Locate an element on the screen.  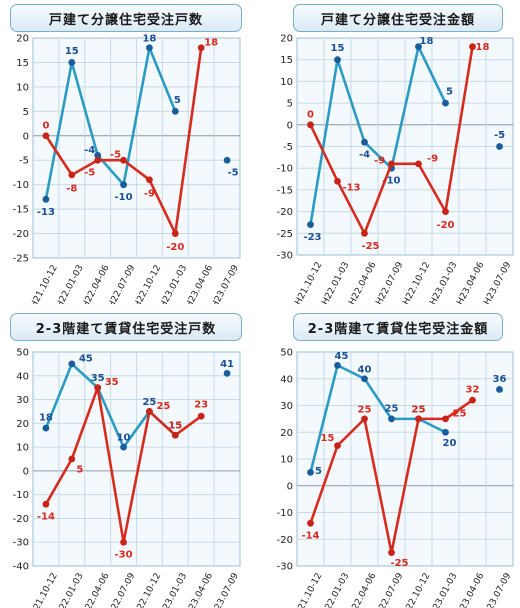
data-label: 10 is located at coordinates (124, 438).